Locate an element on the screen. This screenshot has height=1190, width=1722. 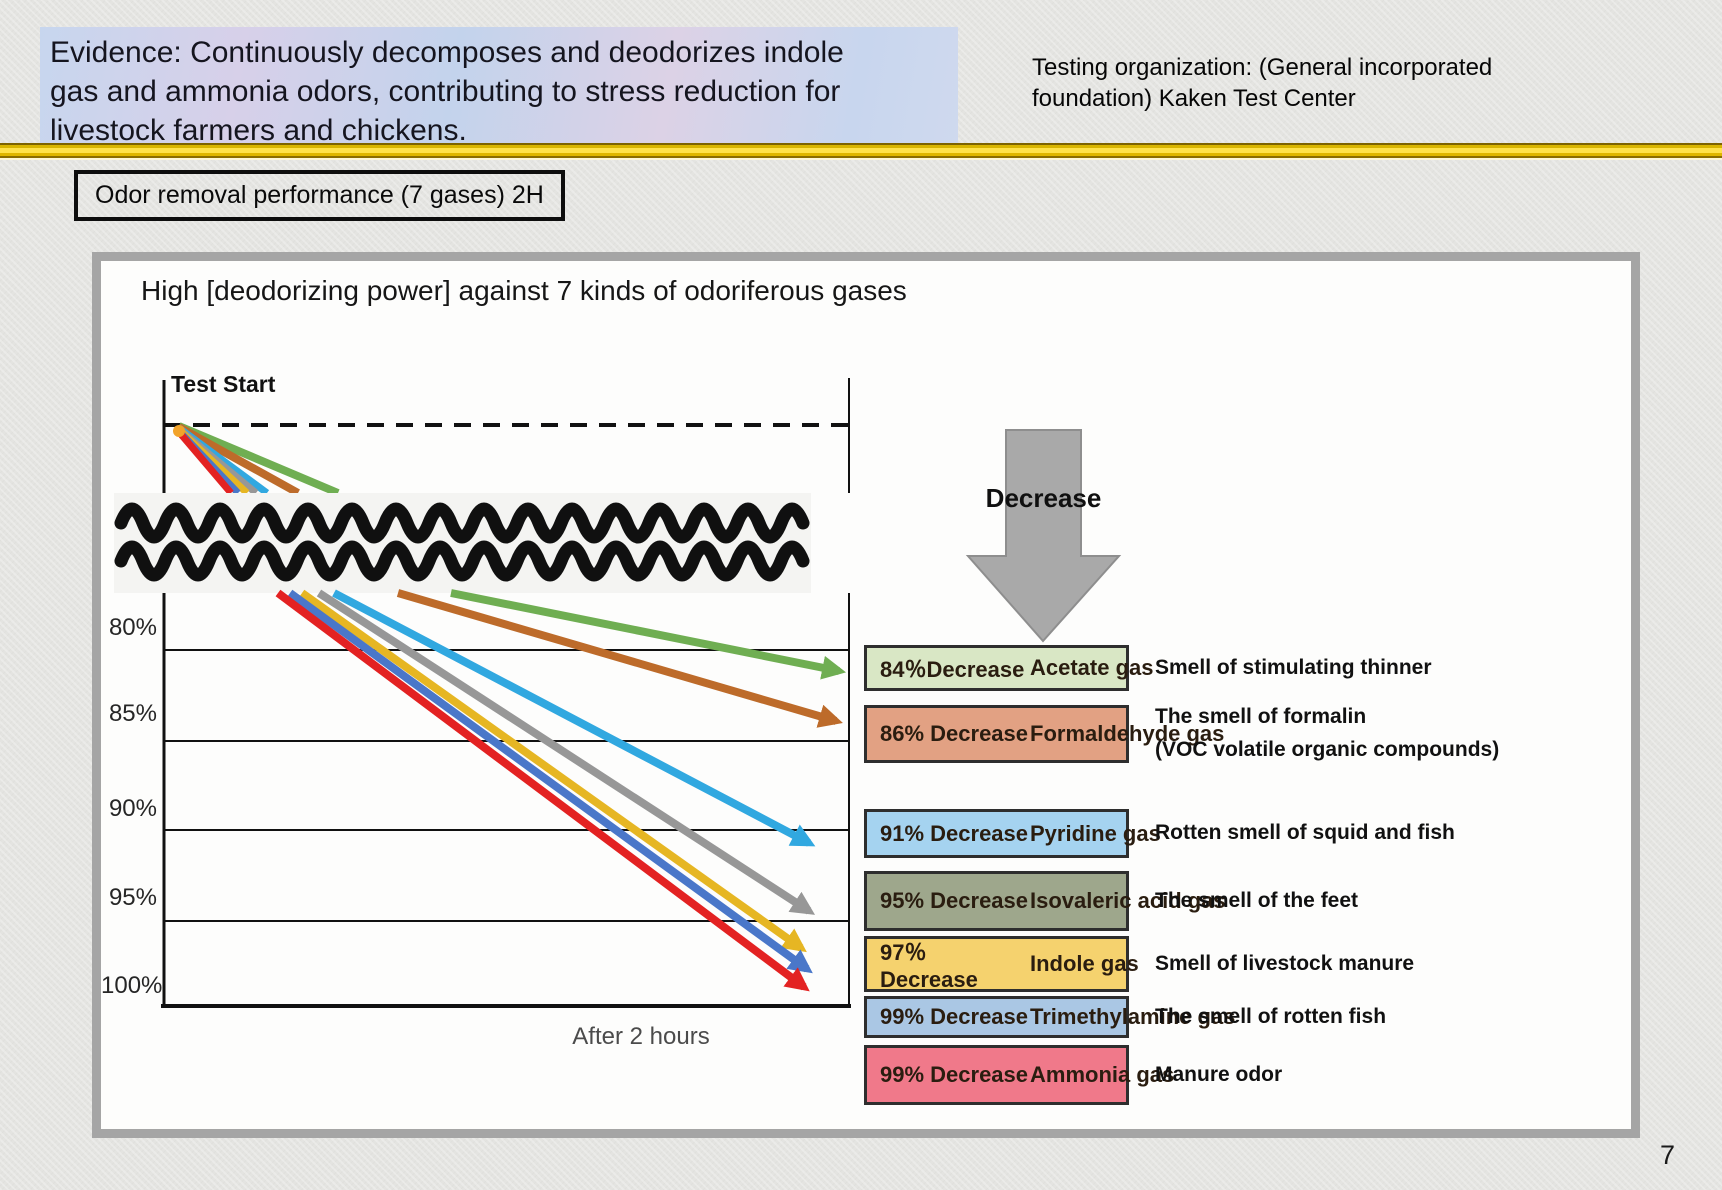
line-indole is located at coordinates (553, 771).